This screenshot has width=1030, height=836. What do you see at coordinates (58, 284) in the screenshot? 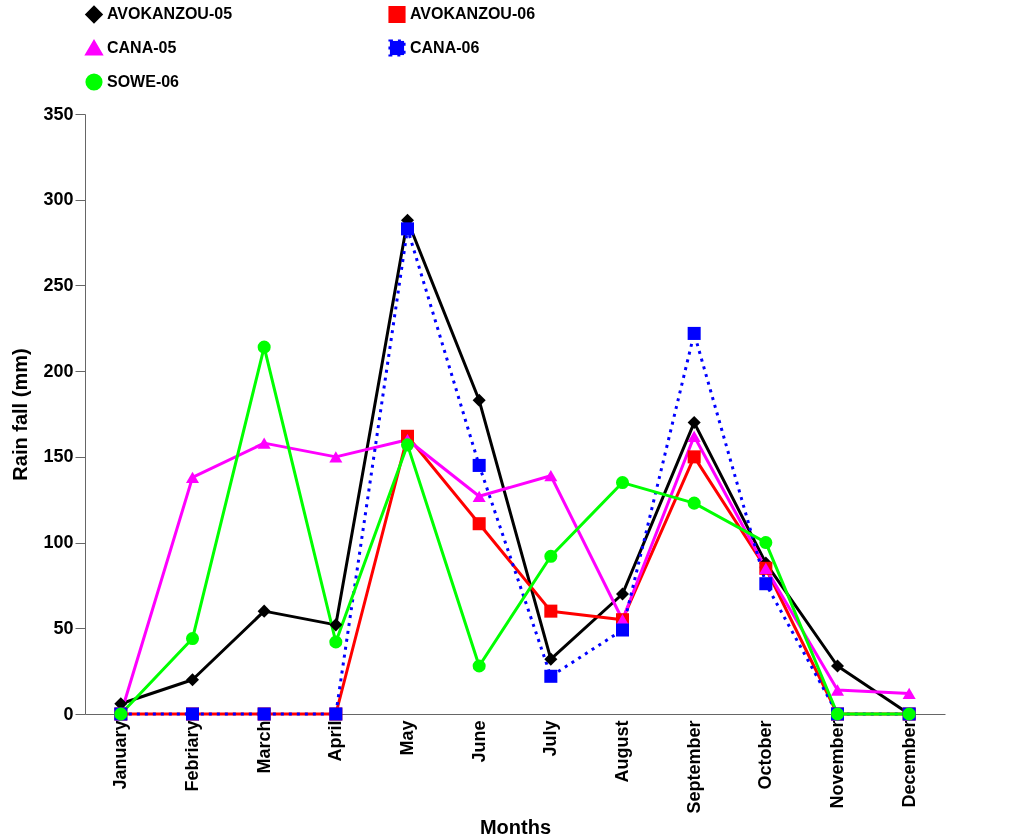
I see `y-tick-label: 250` at bounding box center [58, 284].